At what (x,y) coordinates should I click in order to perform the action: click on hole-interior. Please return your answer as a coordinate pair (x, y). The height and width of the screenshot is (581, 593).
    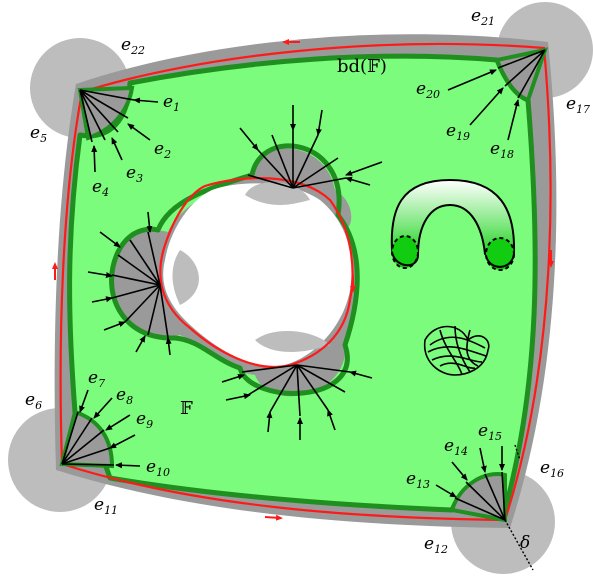
    Looking at the image, I should click on (257, 275).